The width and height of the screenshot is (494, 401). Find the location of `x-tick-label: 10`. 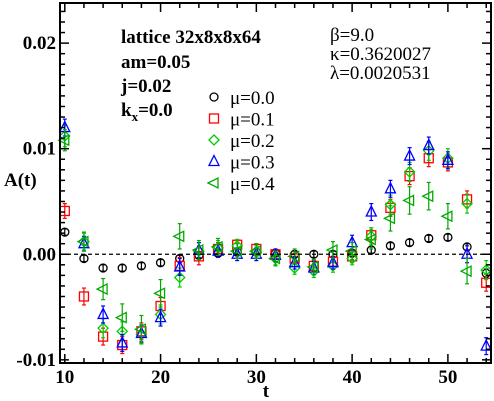

x-tick-label: 10 is located at coordinates (64, 377).